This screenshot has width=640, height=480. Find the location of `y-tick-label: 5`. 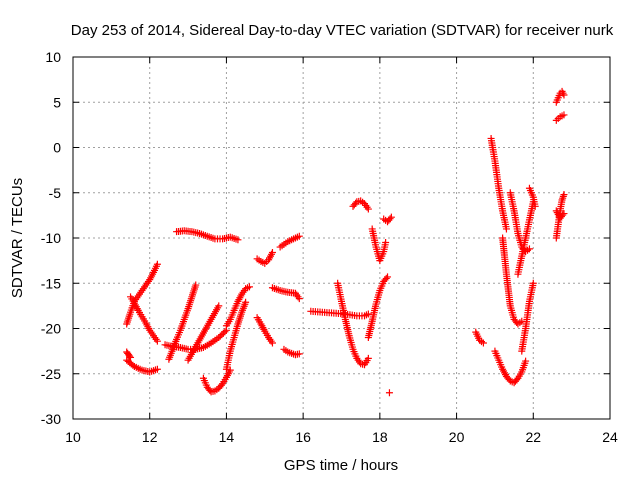

y-tick-label: 5 is located at coordinates (57, 102).